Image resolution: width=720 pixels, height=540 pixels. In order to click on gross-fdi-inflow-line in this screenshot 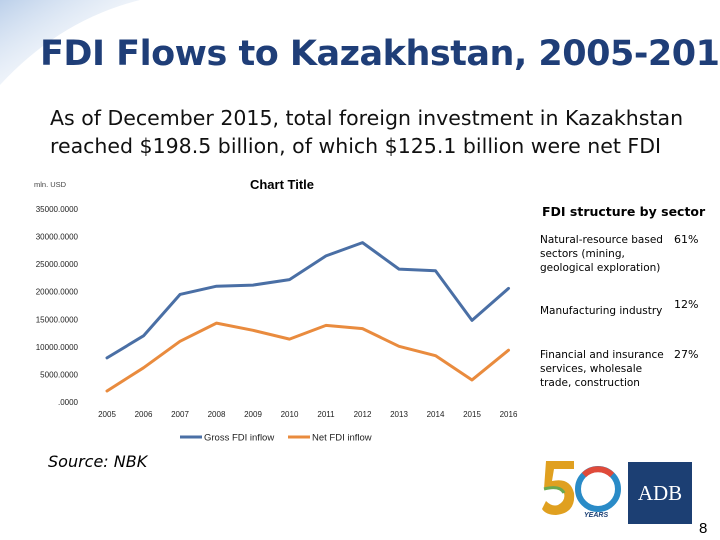, I will do `click(307, 300)`.